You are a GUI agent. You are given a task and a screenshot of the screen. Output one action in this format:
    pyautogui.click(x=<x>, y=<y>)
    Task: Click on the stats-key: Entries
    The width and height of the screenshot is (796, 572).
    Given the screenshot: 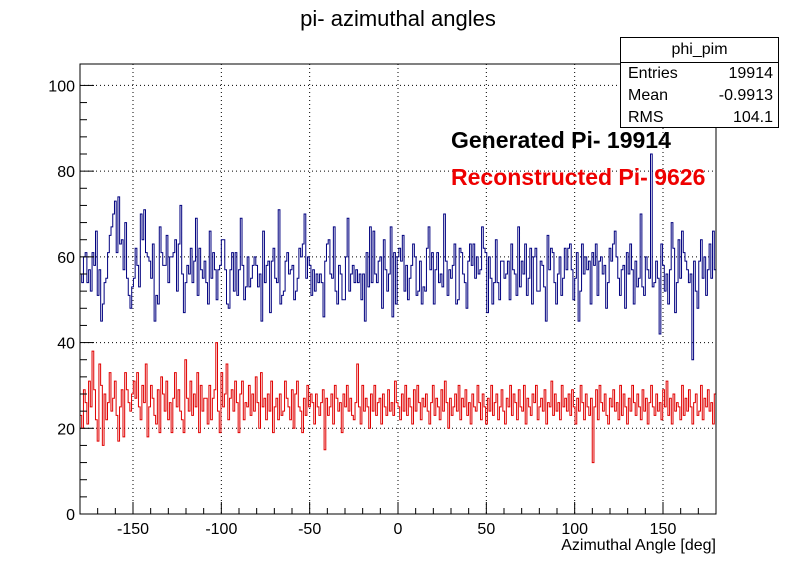 What is the action you would take?
    pyautogui.click(x=653, y=73)
    